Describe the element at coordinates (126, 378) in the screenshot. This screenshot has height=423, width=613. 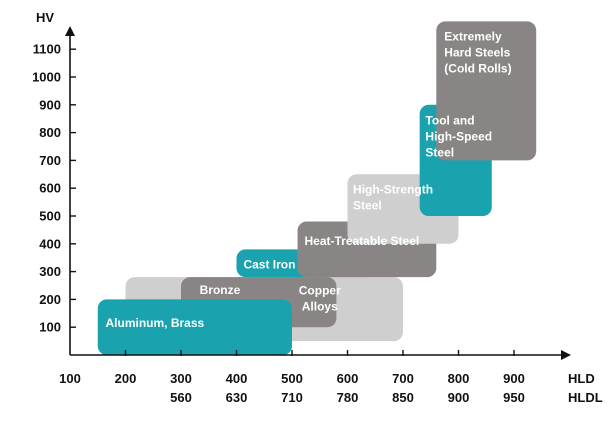
I see `x-tick-label-hld: 200` at that location.